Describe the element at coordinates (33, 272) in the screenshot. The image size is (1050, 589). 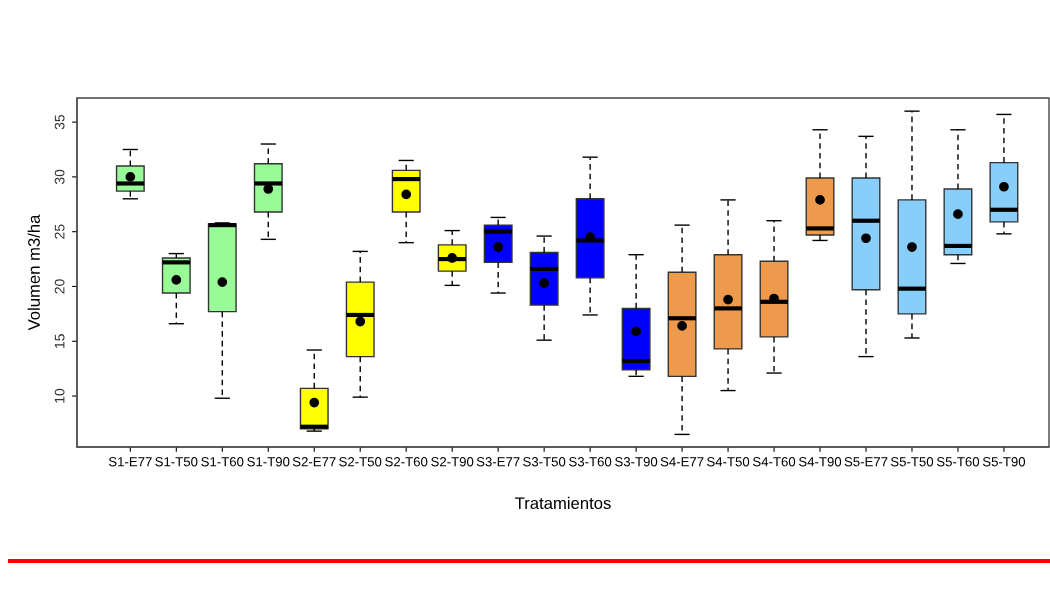
I see `y-axis-title: Volumen m3/ha` at that location.